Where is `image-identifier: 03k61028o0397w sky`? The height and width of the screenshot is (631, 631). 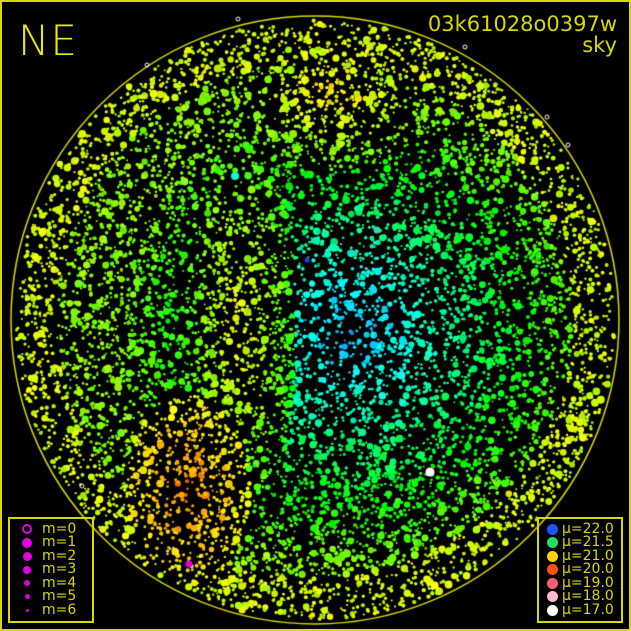 image-identifier: 03k61028o0397w sky is located at coordinates (522, 35).